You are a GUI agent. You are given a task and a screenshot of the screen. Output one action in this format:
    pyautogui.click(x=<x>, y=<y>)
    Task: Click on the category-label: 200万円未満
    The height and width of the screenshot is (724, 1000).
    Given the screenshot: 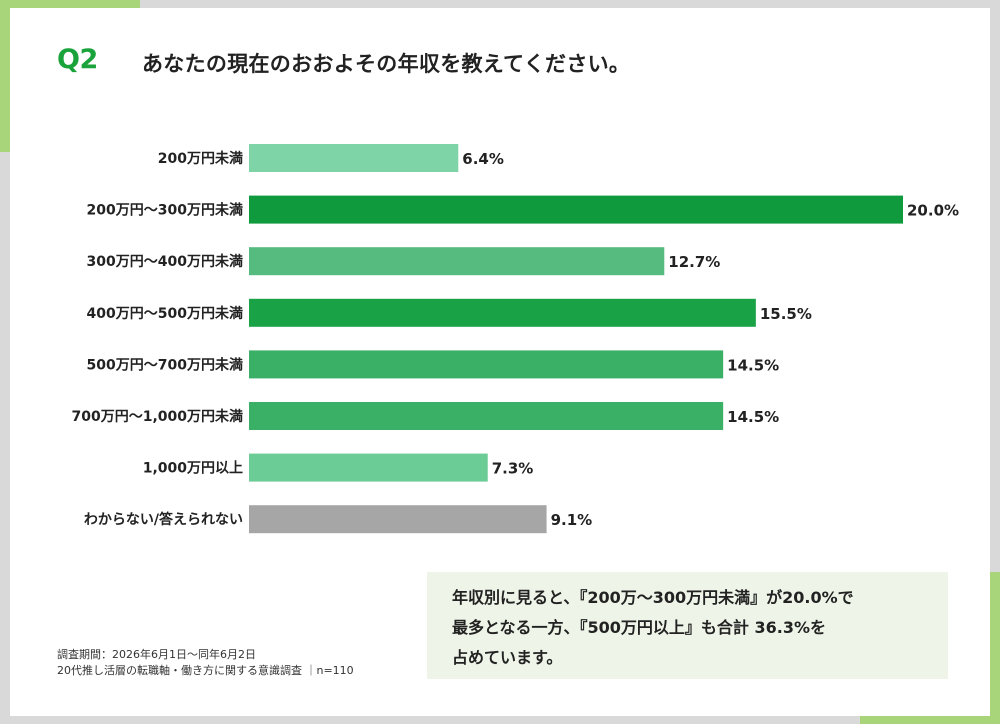 What is the action you would take?
    pyautogui.click(x=200, y=158)
    